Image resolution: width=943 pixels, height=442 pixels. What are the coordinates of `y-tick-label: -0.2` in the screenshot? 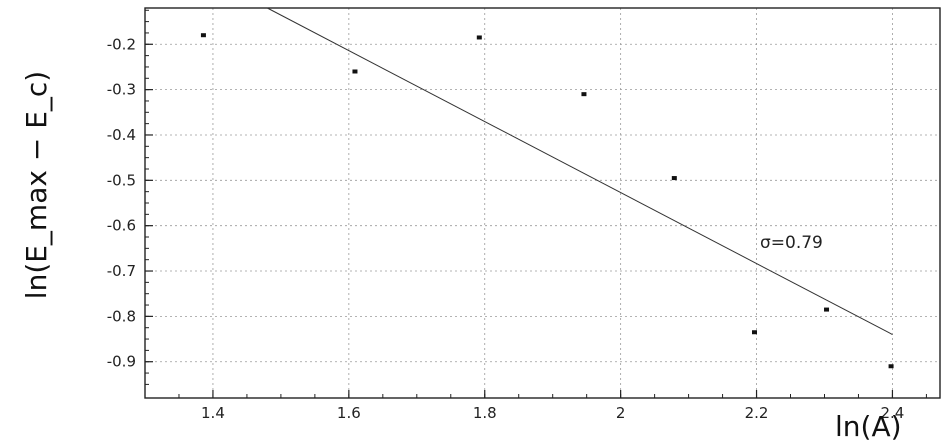 It's located at (121, 44).